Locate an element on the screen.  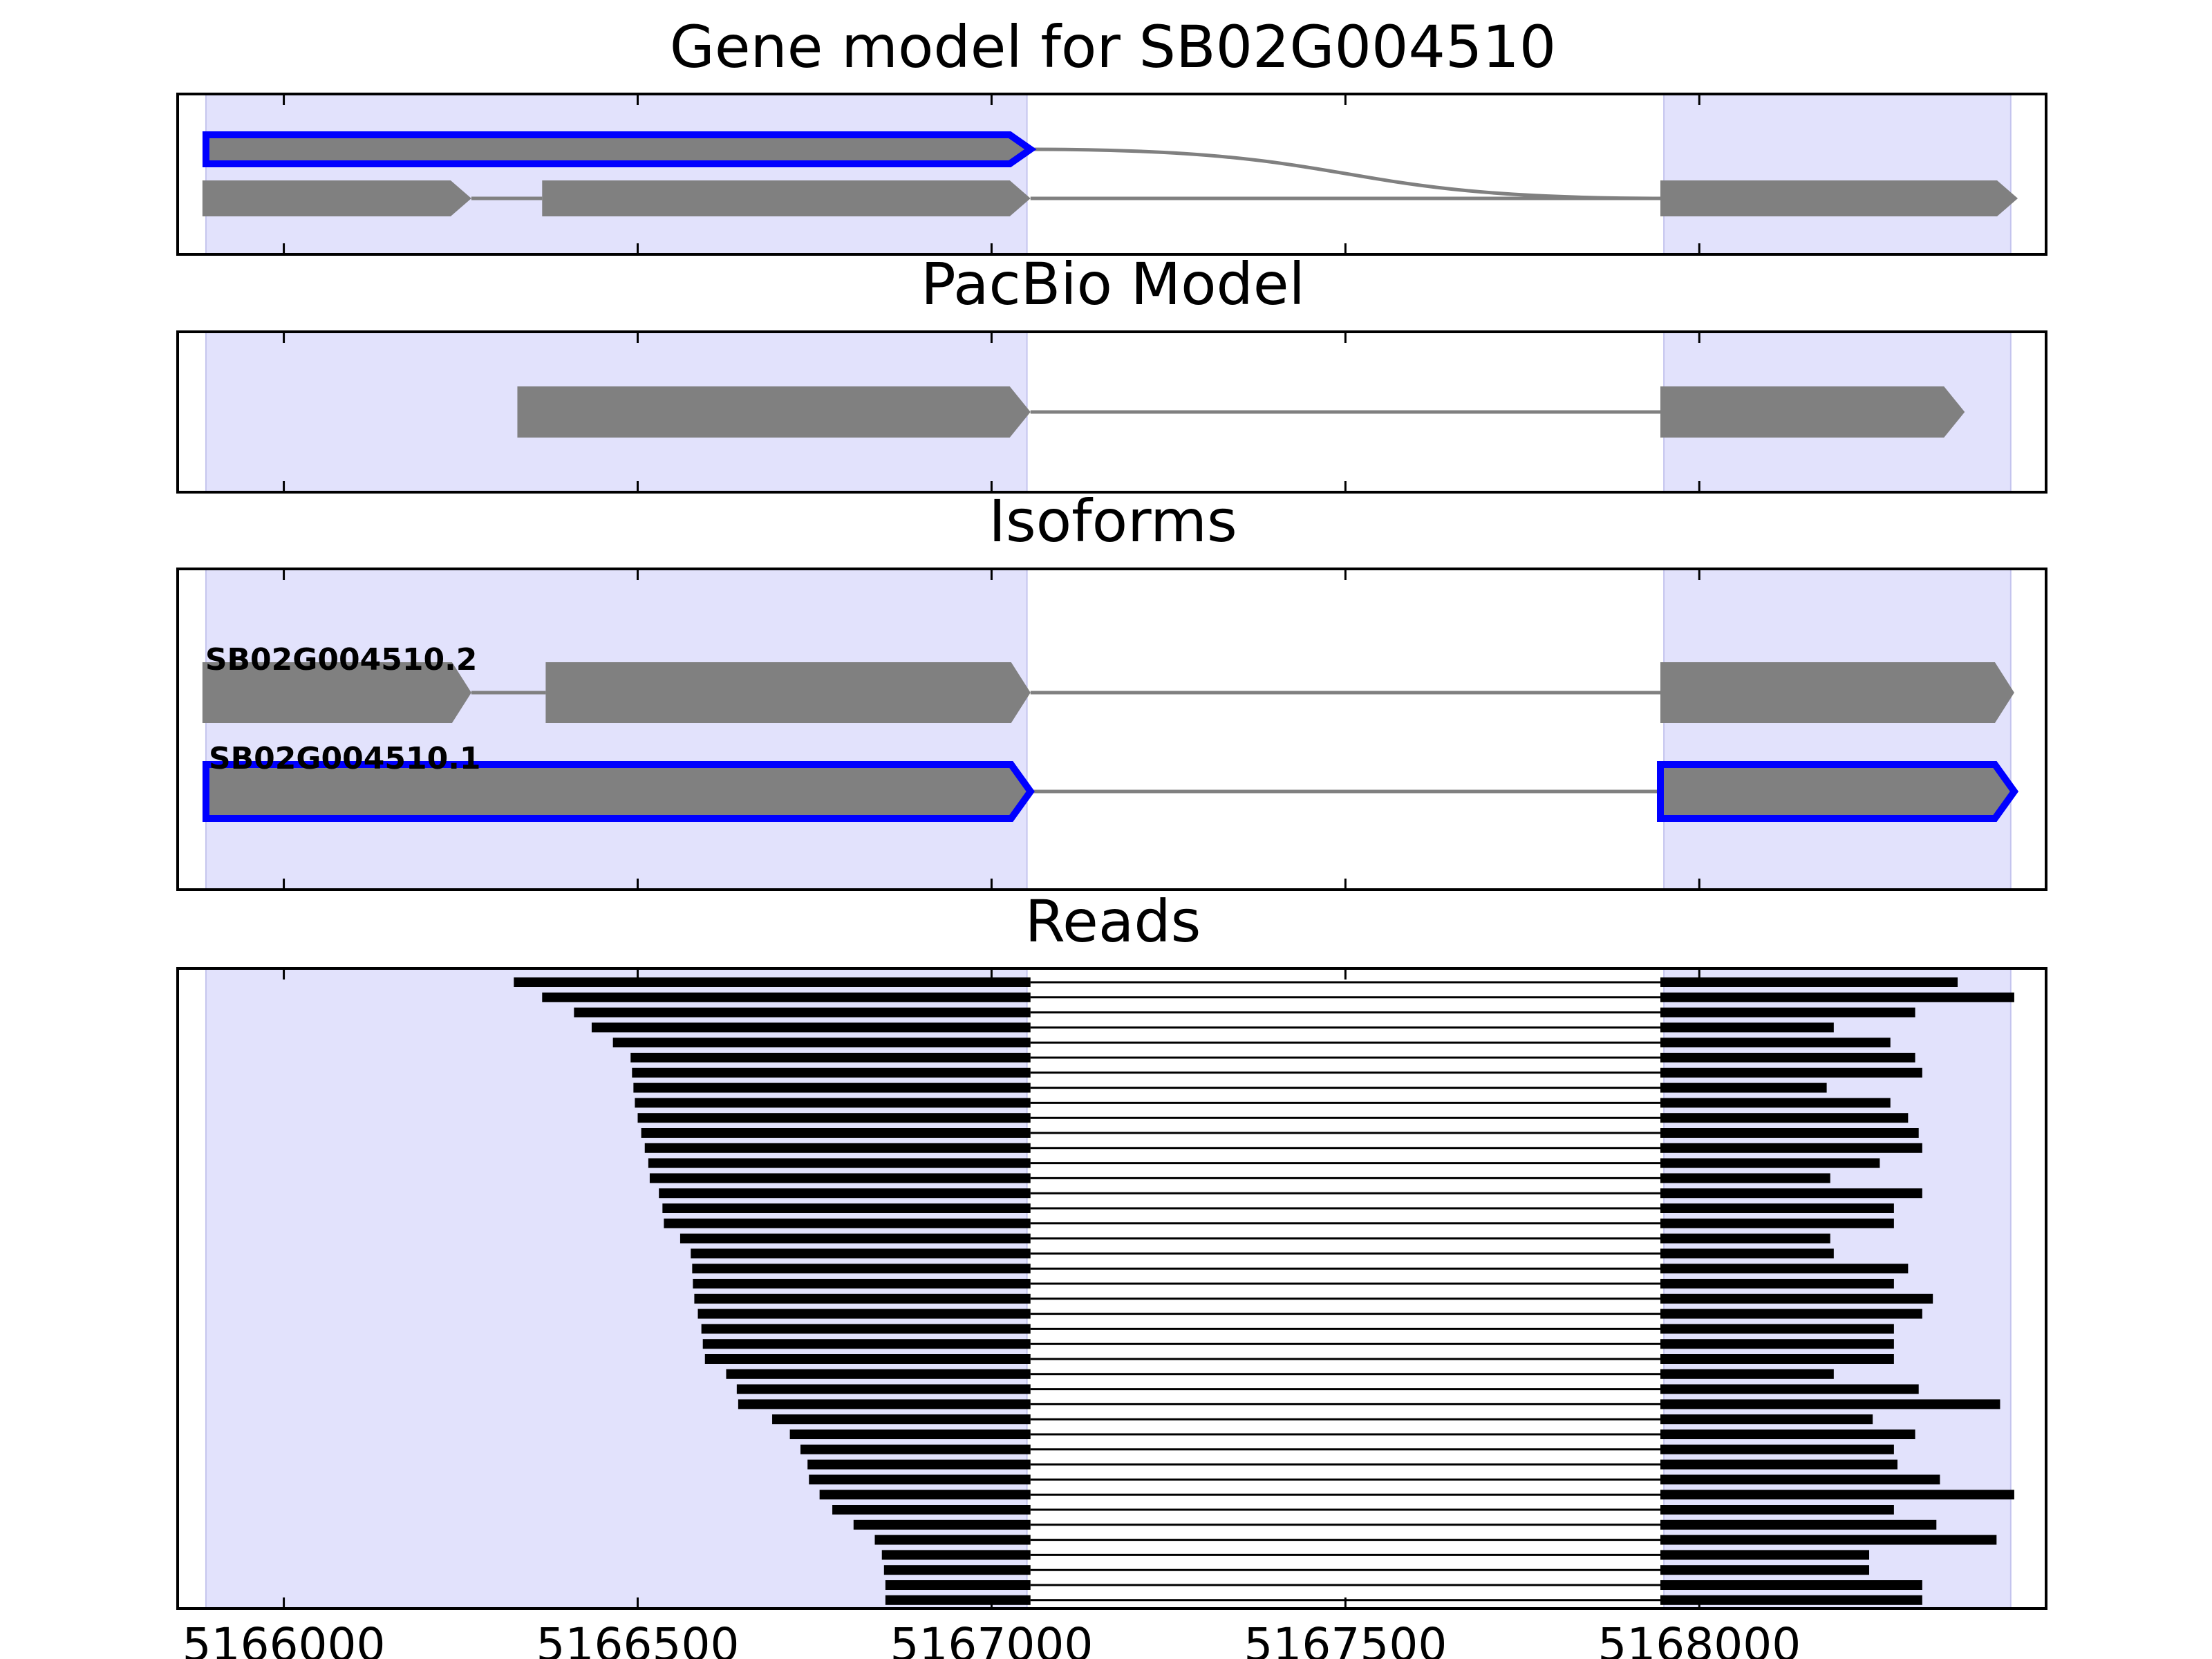
x-tick-label: 5167500 is located at coordinates (1345, 1638).